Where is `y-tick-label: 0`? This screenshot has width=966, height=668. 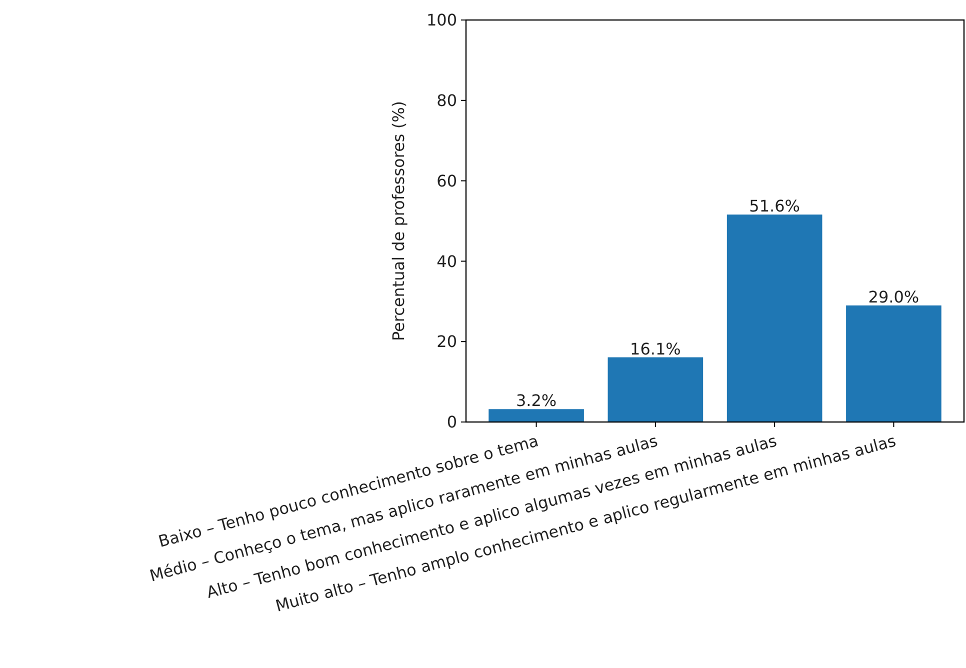
y-tick-label: 0 is located at coordinates (451, 422).